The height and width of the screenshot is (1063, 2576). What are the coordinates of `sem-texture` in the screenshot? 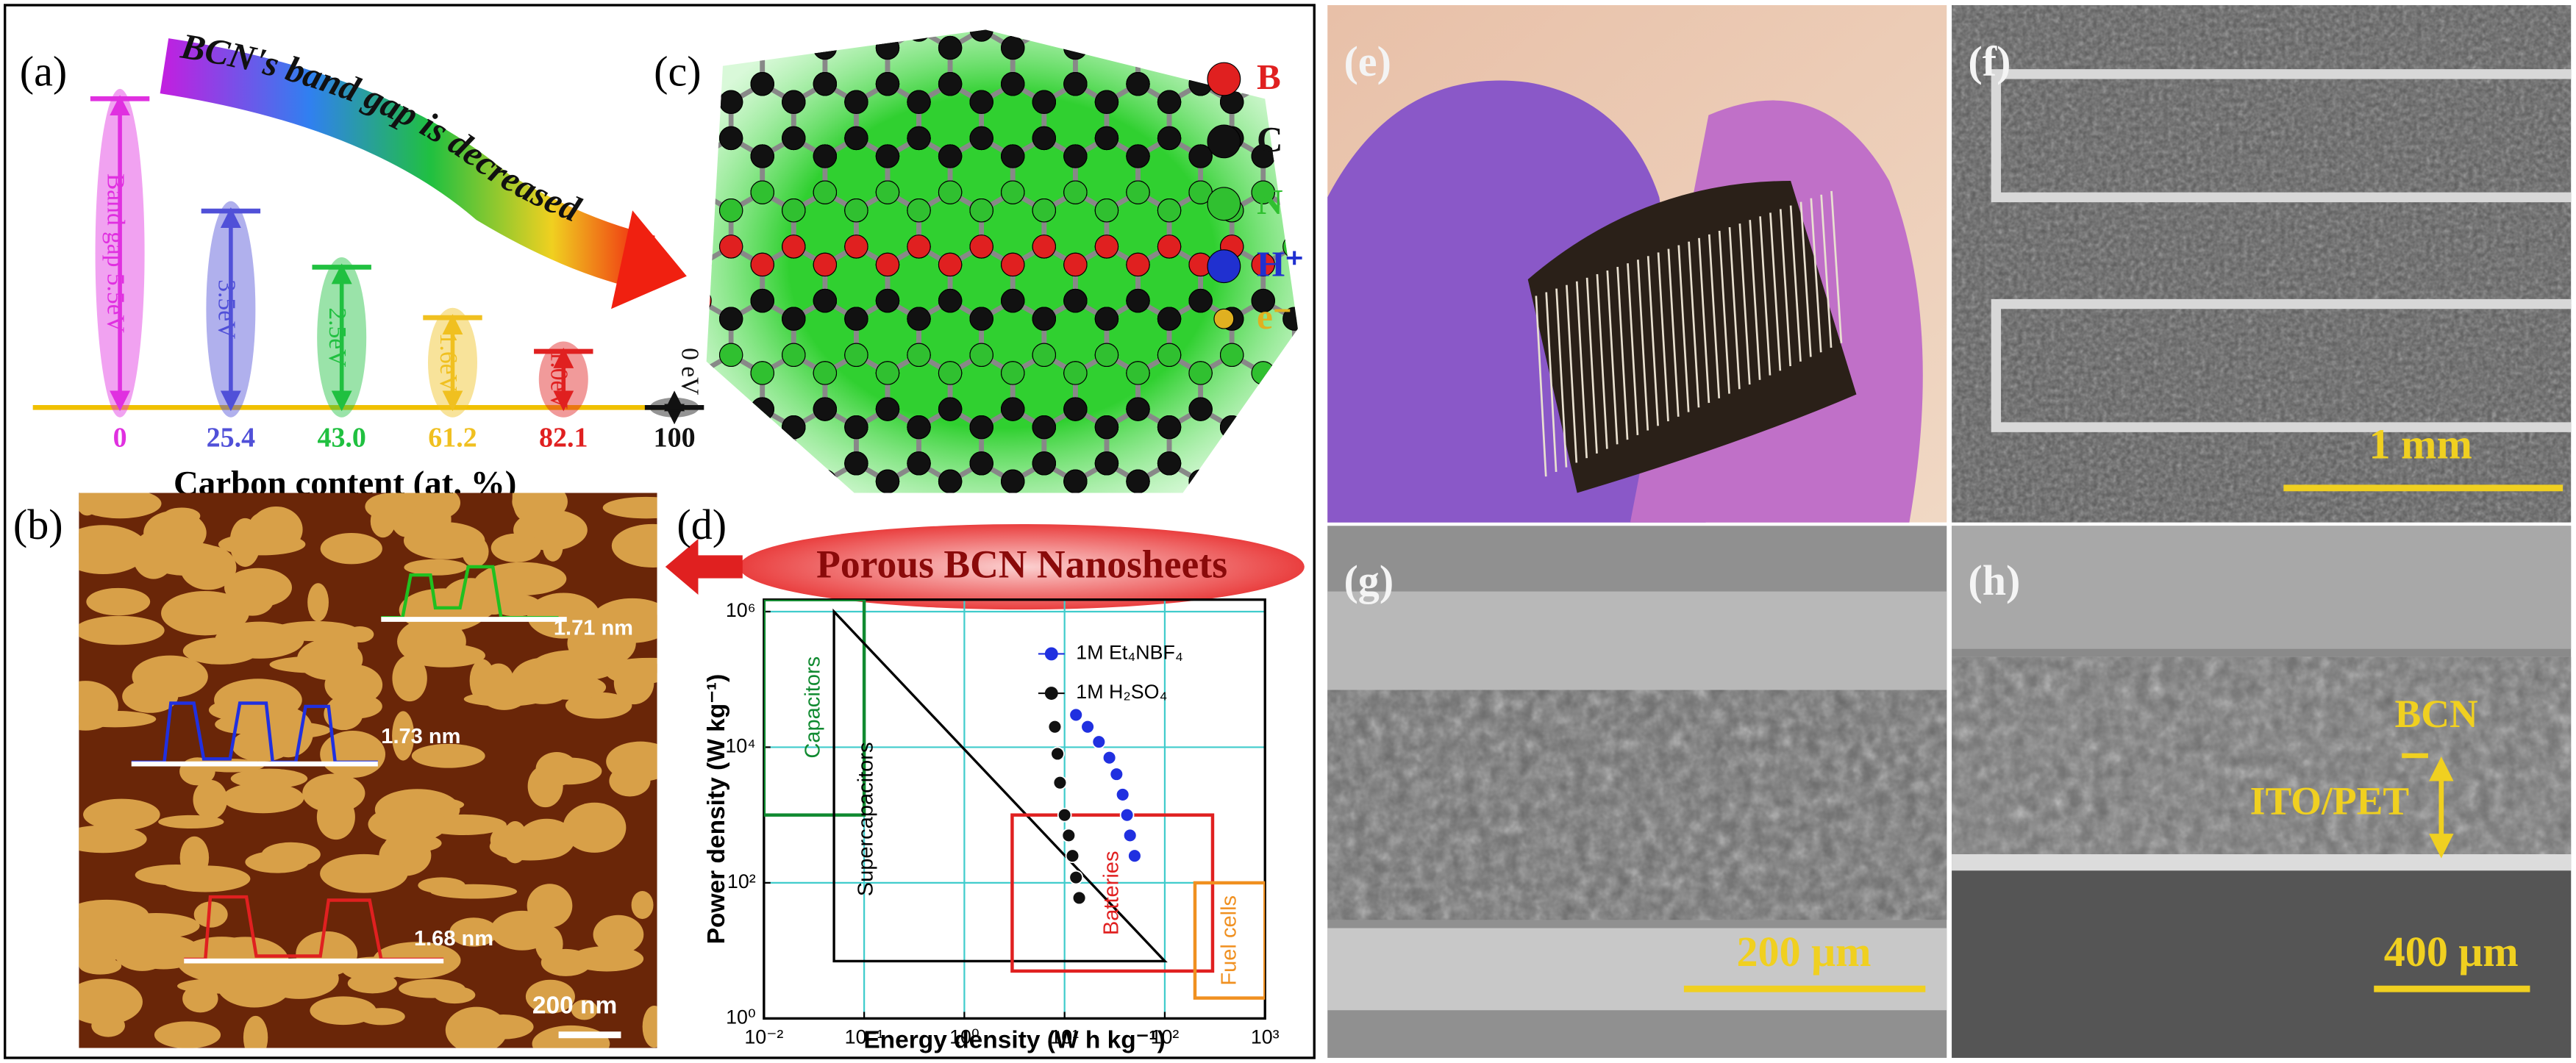 It's located at (2262, 263).